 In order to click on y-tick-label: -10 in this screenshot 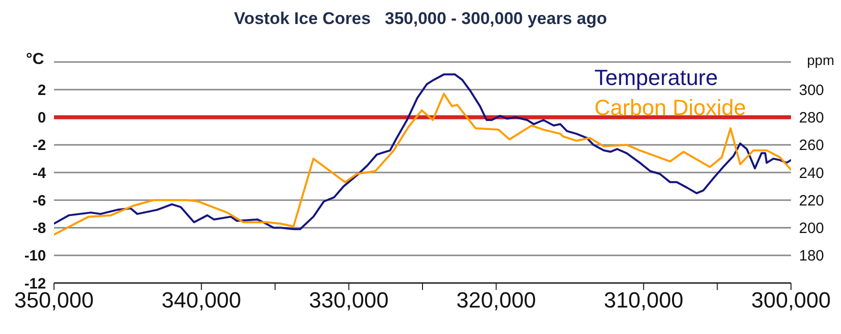, I will do `click(35, 256)`.